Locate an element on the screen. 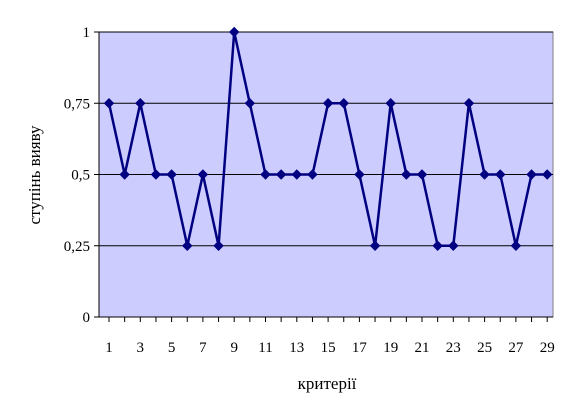 This screenshot has height=416, width=569. y-tick-label: 0,75 is located at coordinates (77, 104).